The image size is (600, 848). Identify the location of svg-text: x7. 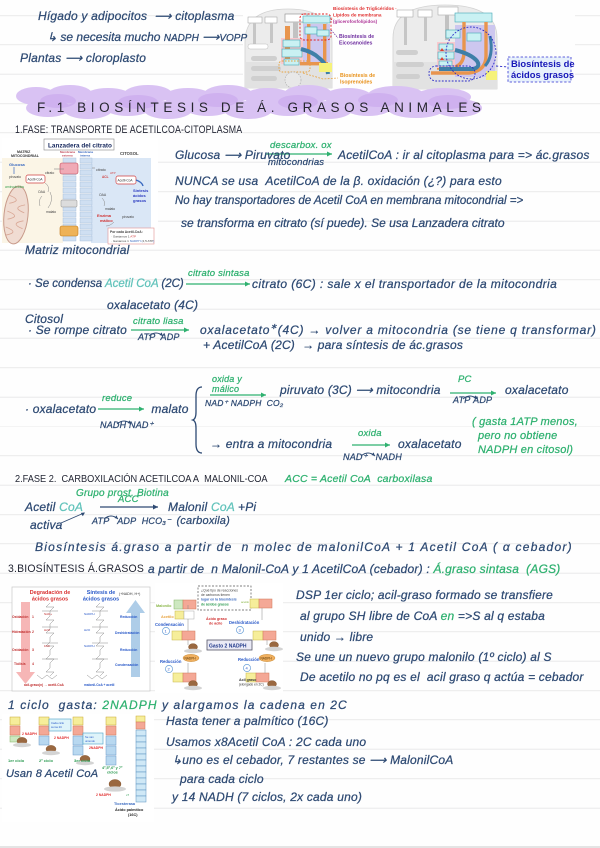
(128, 795).